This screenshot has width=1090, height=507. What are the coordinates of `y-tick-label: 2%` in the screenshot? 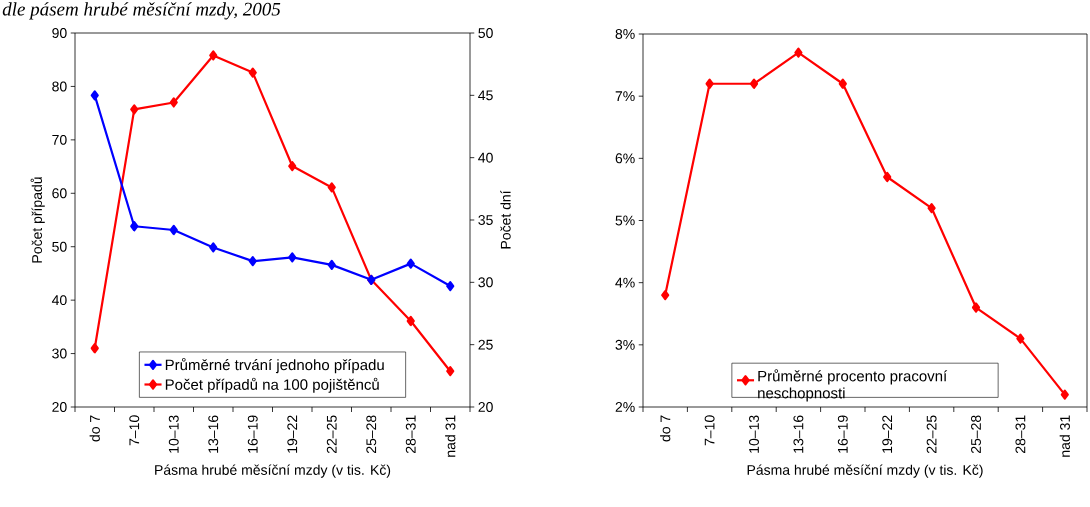 It's located at (625, 407).